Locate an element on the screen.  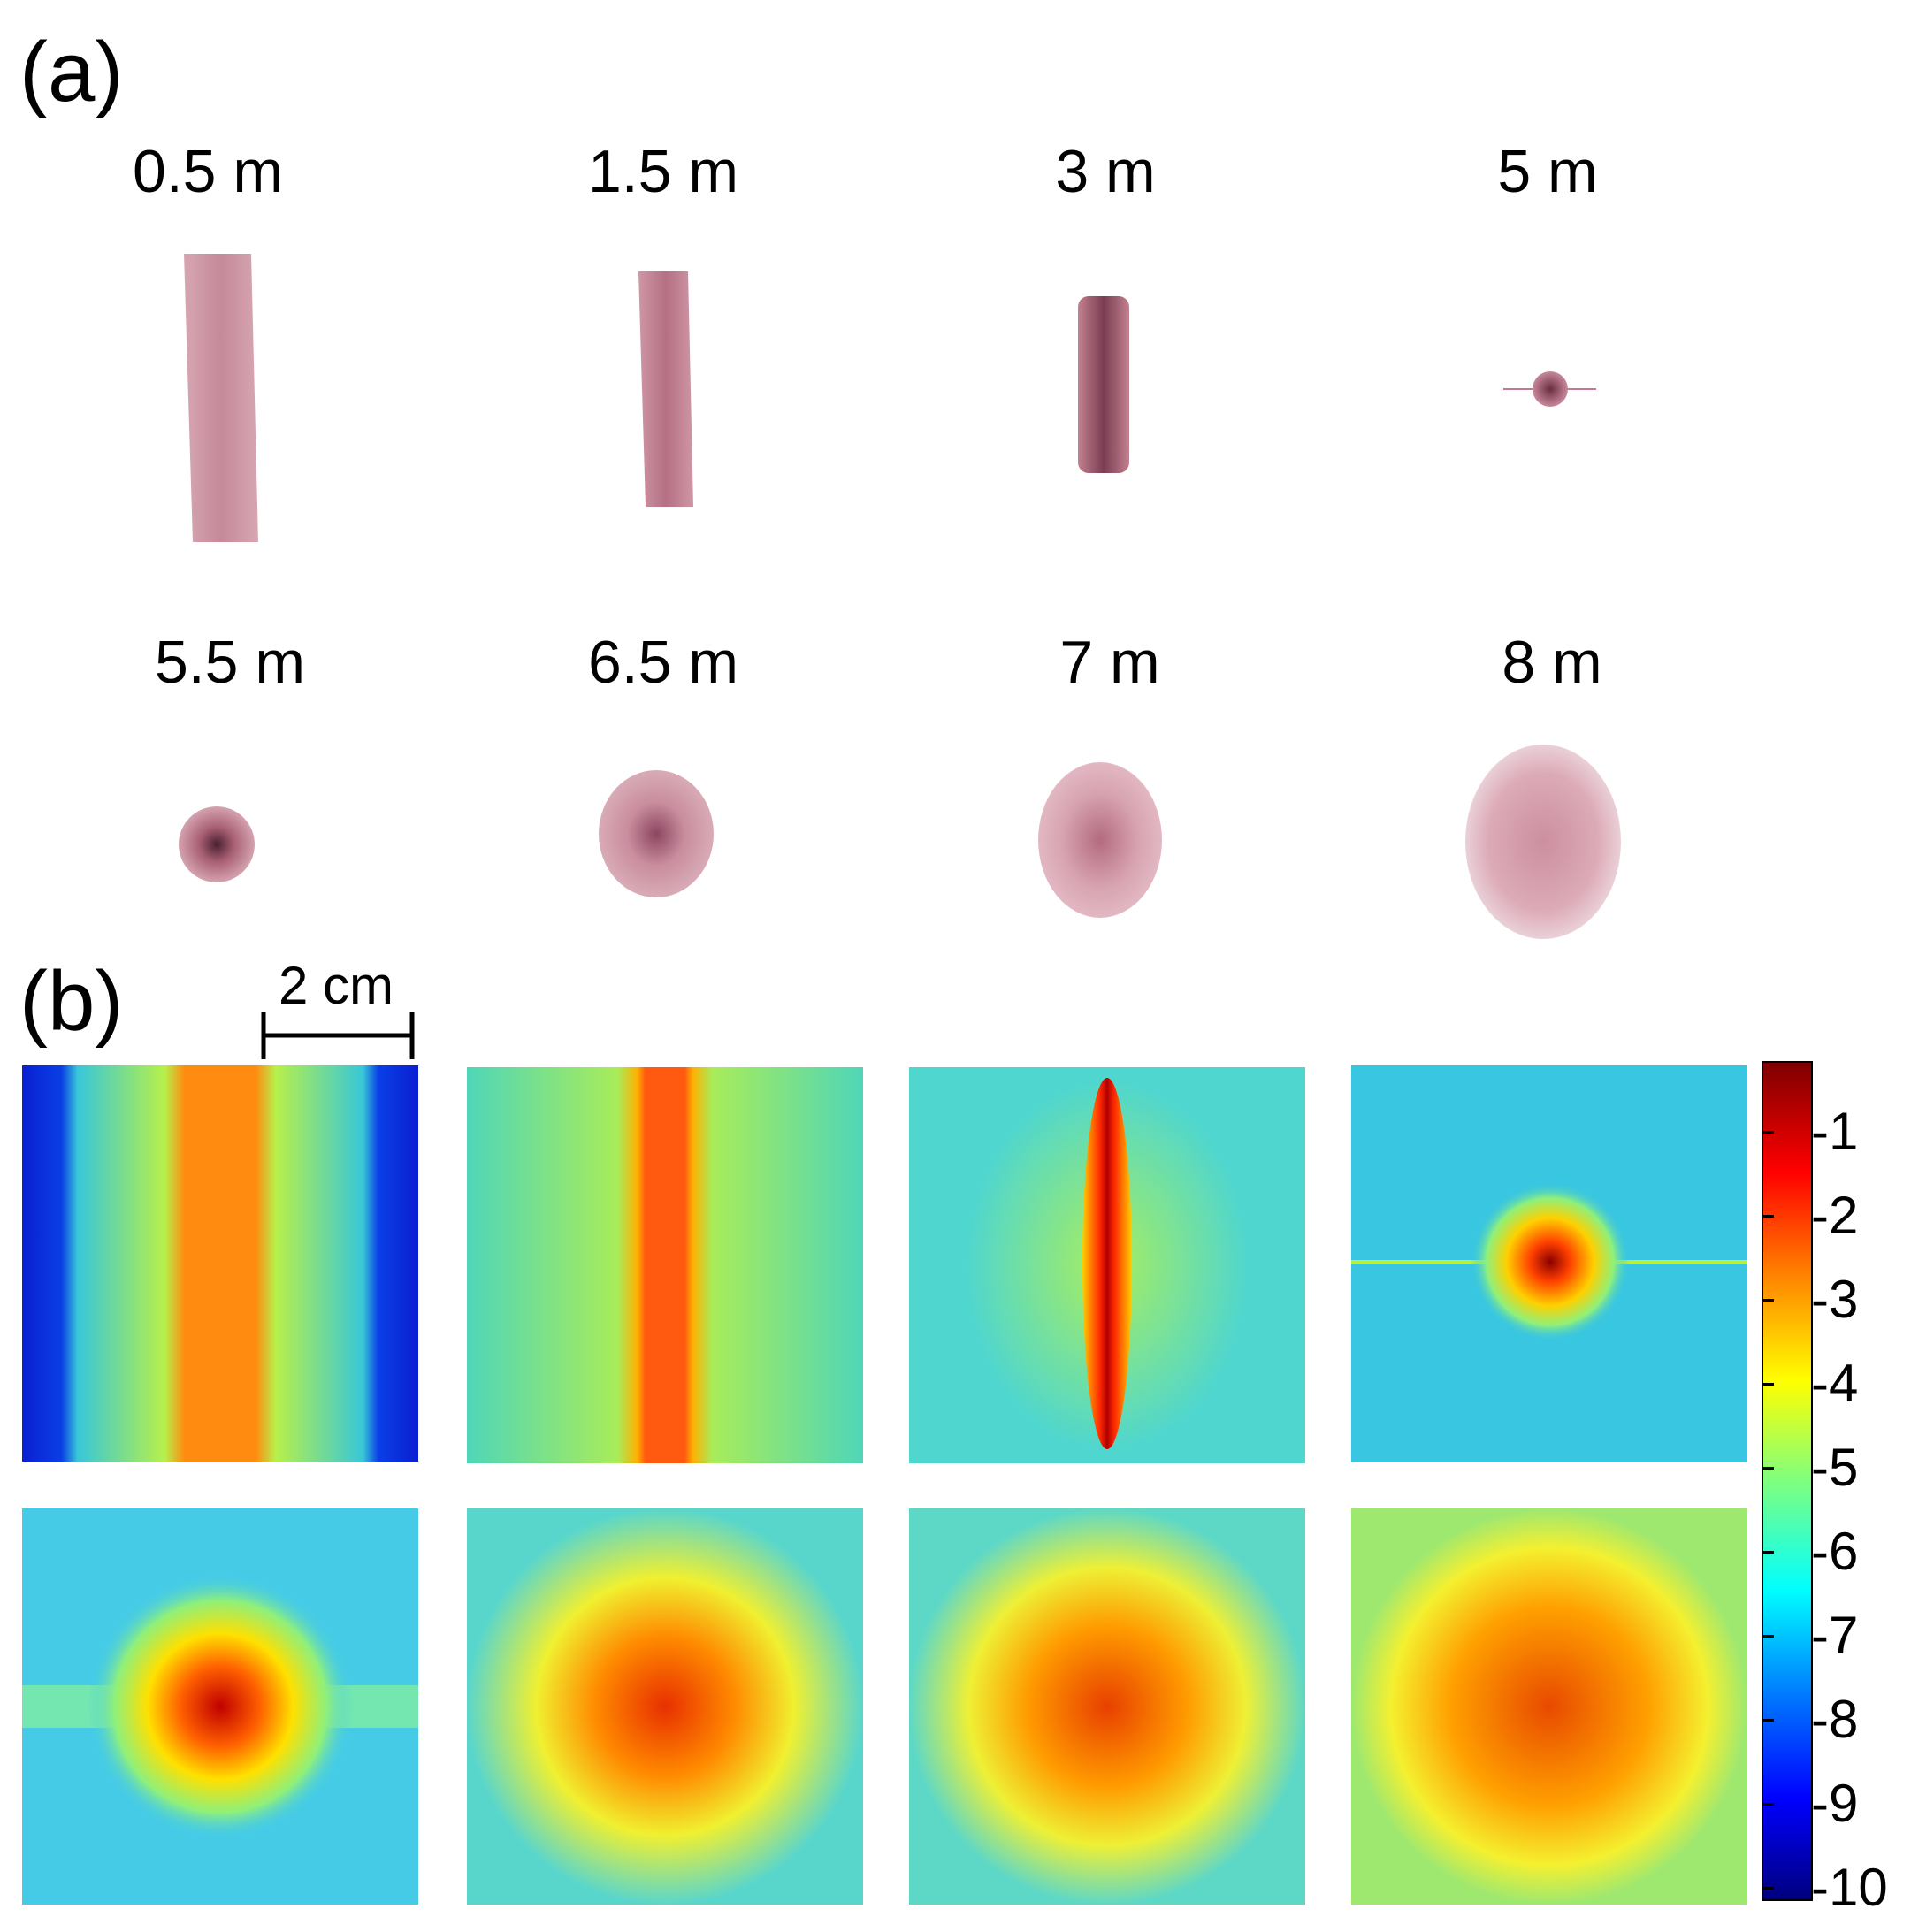
colorbar-tick-label: -7 is located at coordinates (1835, 1635).